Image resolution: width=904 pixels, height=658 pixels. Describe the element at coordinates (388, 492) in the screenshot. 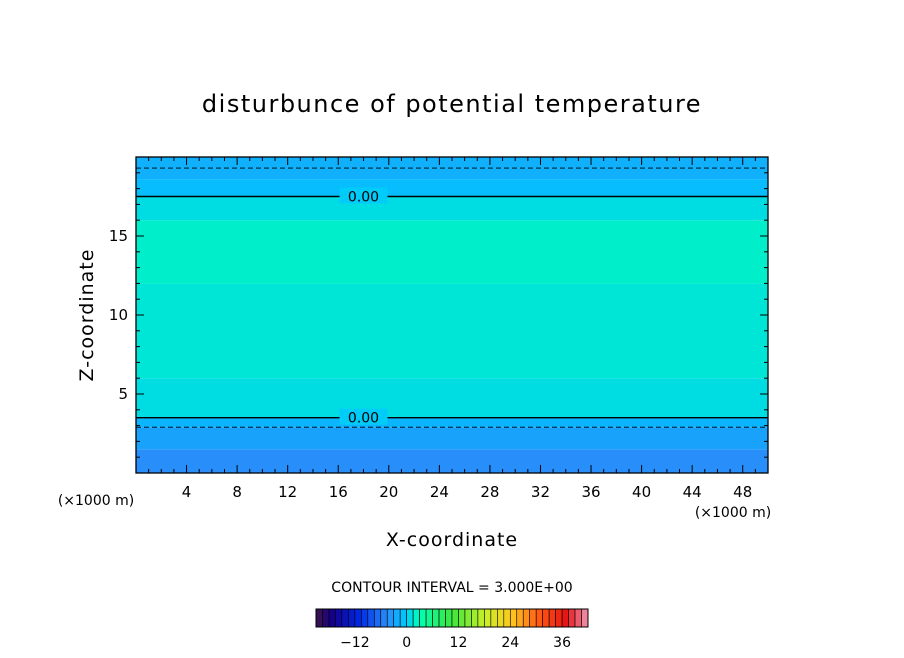

I see `x-tick-label: 20` at that location.